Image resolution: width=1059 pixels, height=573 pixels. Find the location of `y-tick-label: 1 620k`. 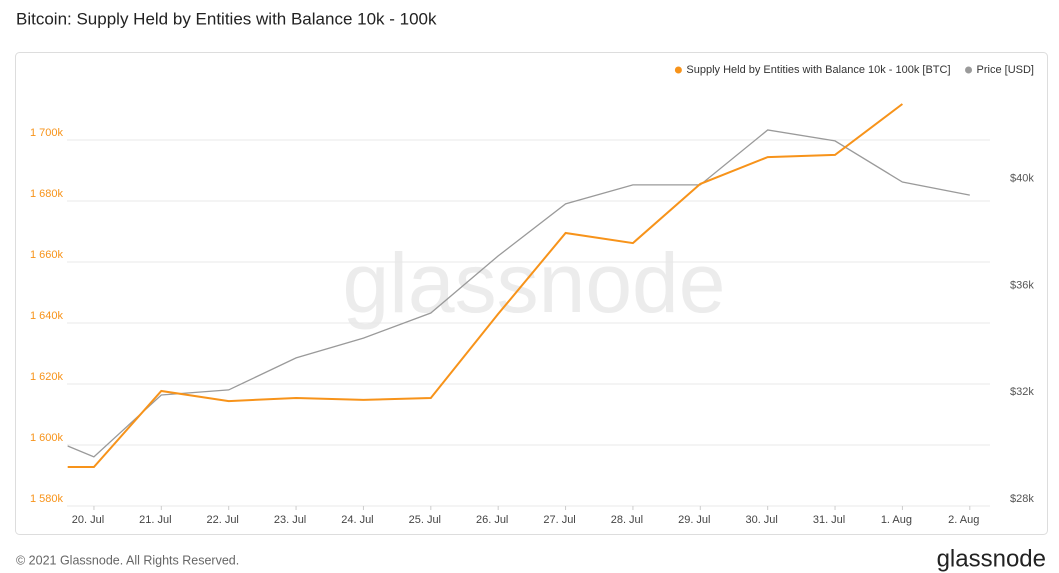

y-tick-label: 1 620k is located at coordinates (47, 377).